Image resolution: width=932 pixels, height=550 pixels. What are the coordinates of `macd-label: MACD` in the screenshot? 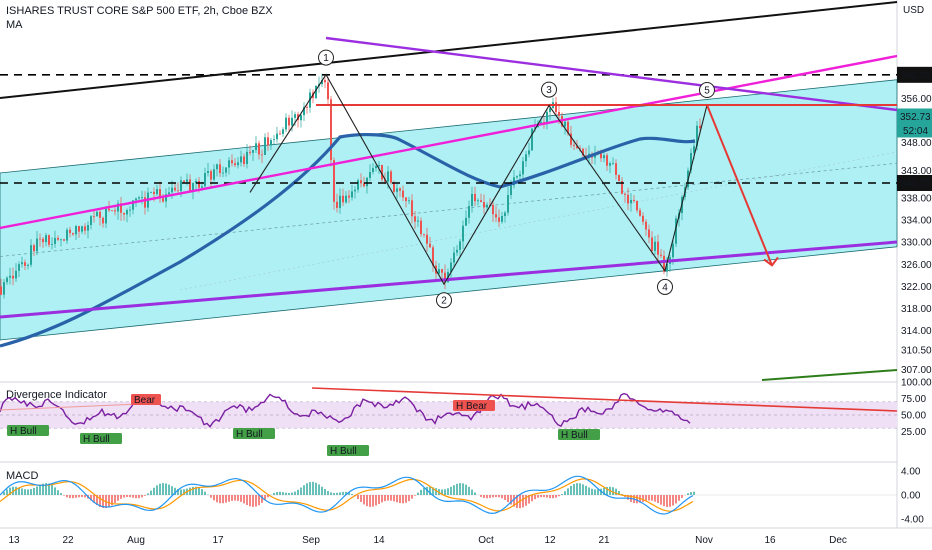 It's located at (22, 476).